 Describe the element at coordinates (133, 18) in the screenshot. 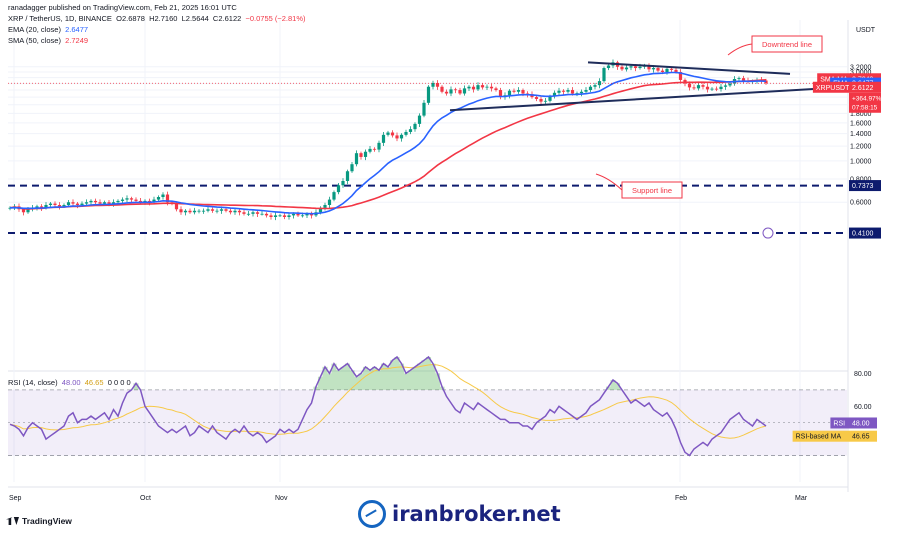

I see `open-value: 2.6878` at that location.